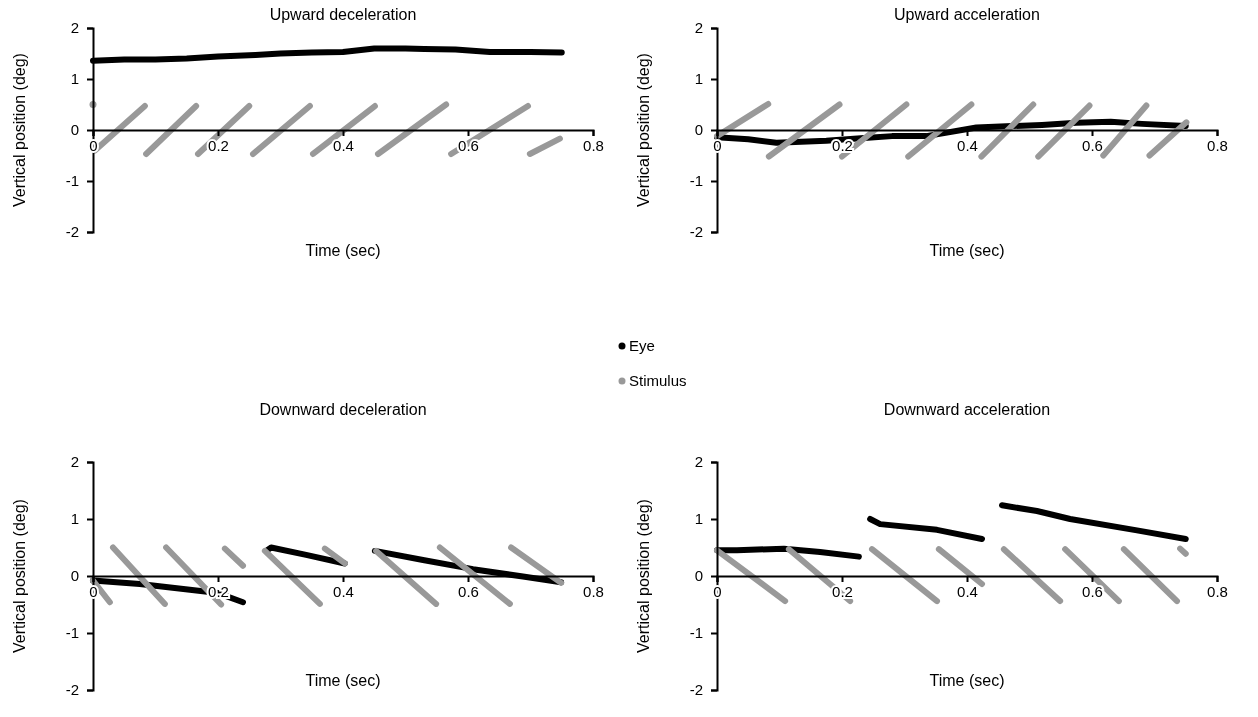  I want to click on chart-title: Downward acceleration, so click(967, 409).